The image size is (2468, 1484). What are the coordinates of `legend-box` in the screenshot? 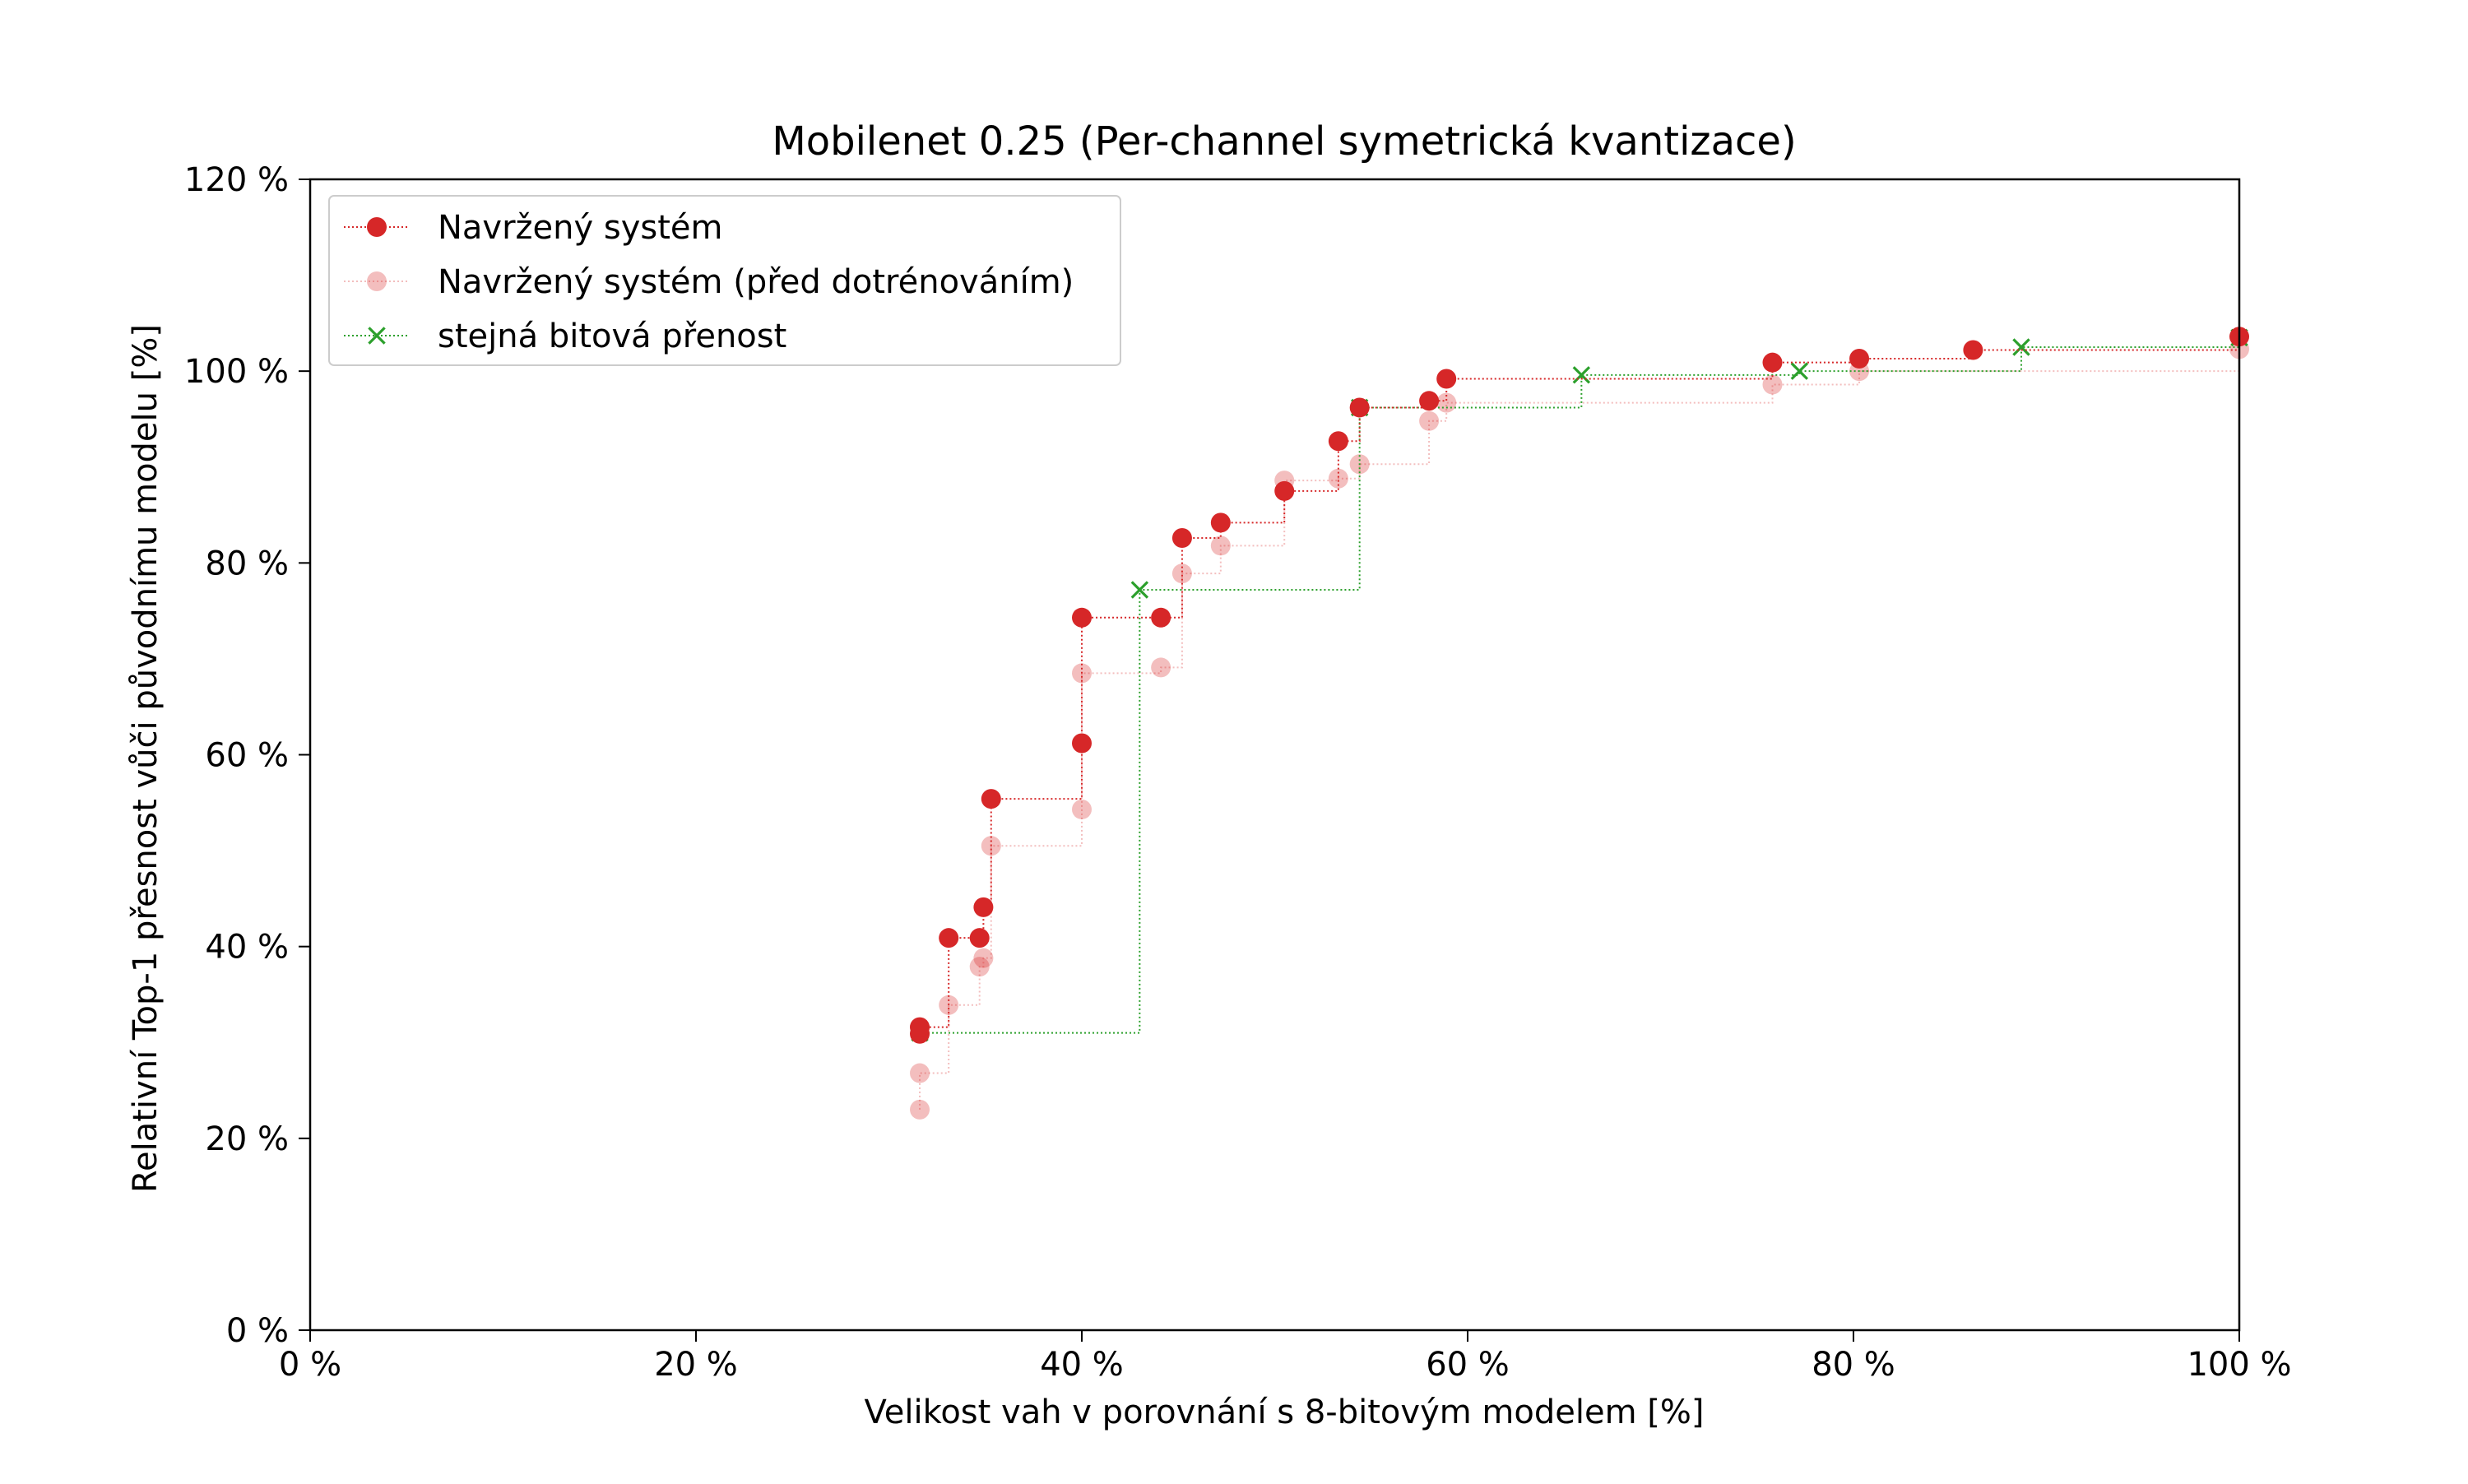 It's located at (724, 280).